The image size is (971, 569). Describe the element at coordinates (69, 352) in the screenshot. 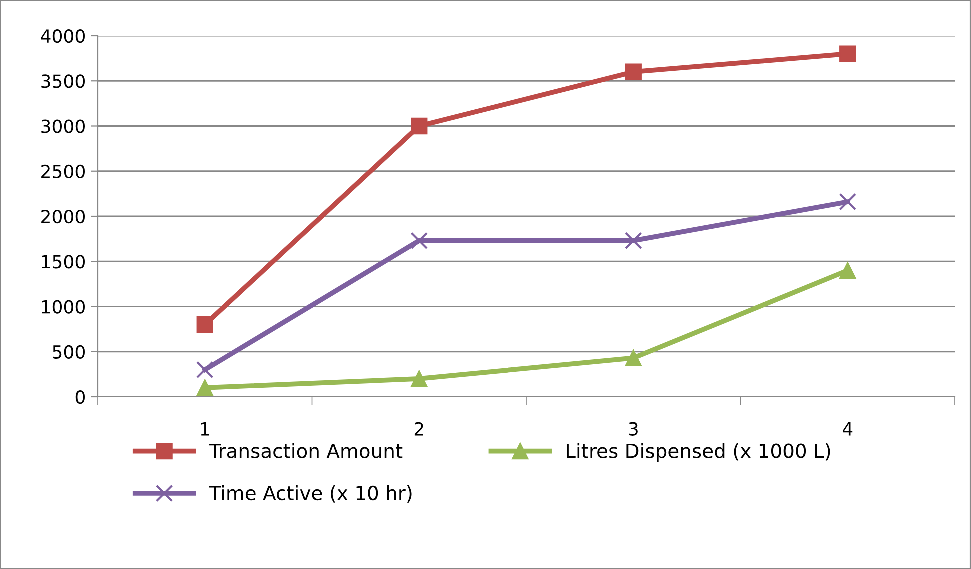

I see `y-tick-label: 500` at that location.